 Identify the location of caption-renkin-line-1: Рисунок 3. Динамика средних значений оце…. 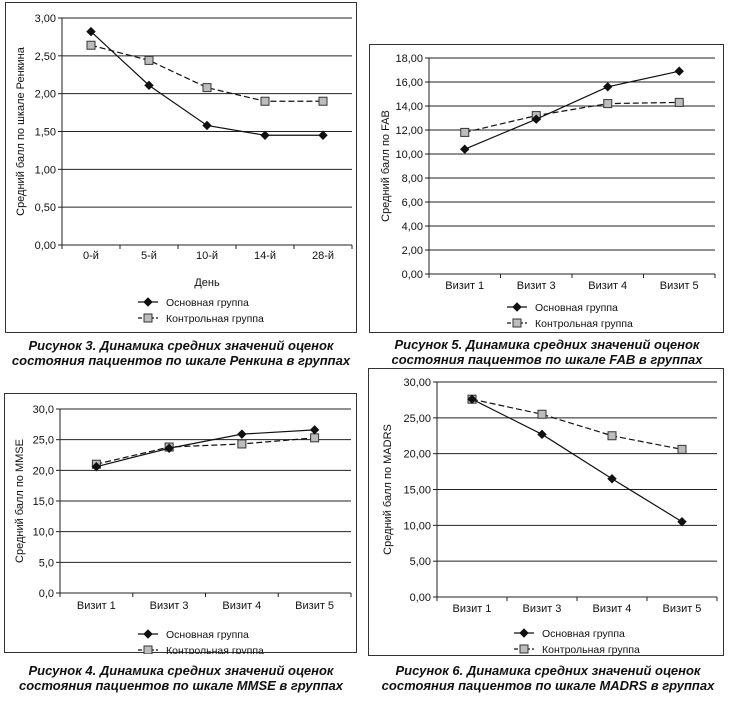
(181, 345).